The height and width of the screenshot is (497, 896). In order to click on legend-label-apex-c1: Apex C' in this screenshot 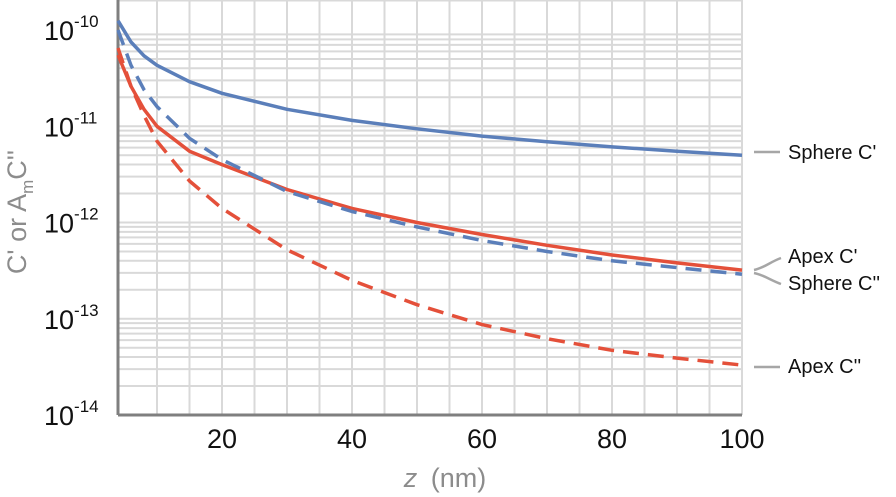, I will do `click(822, 257)`.